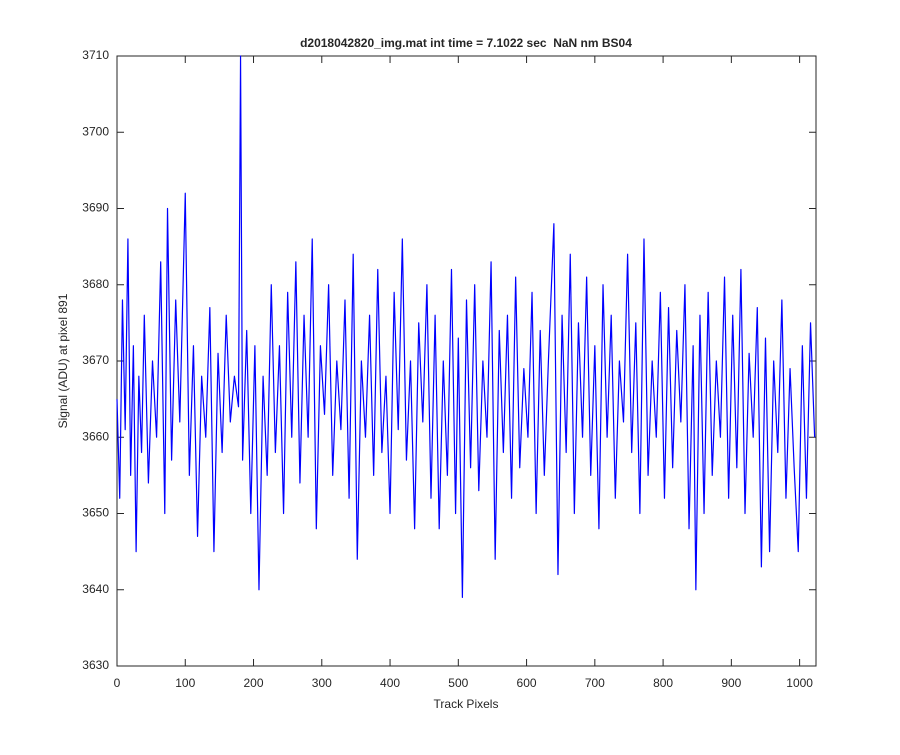 The width and height of the screenshot is (900, 755). I want to click on x-tick-label: 200, so click(254, 683).